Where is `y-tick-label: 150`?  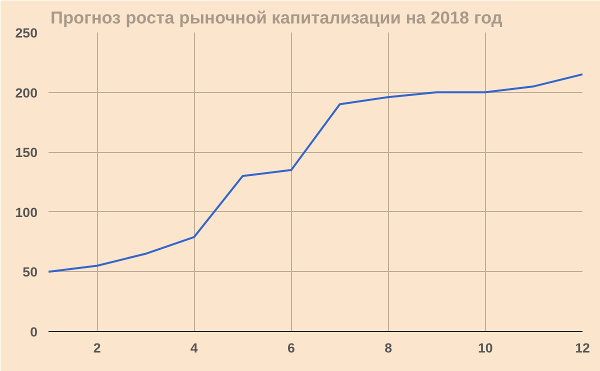 y-tick-label: 150 is located at coordinates (26, 152).